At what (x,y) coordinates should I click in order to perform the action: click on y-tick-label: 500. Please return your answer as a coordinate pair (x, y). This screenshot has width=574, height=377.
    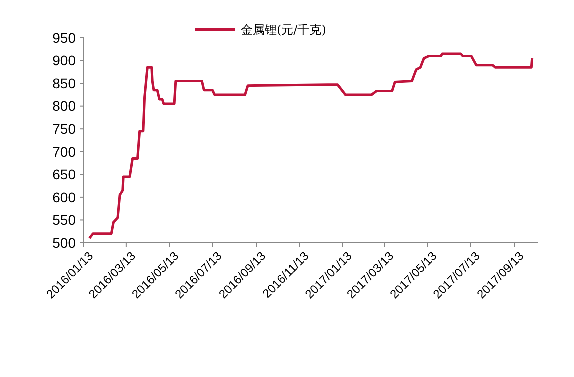
    Looking at the image, I should click on (64, 242).